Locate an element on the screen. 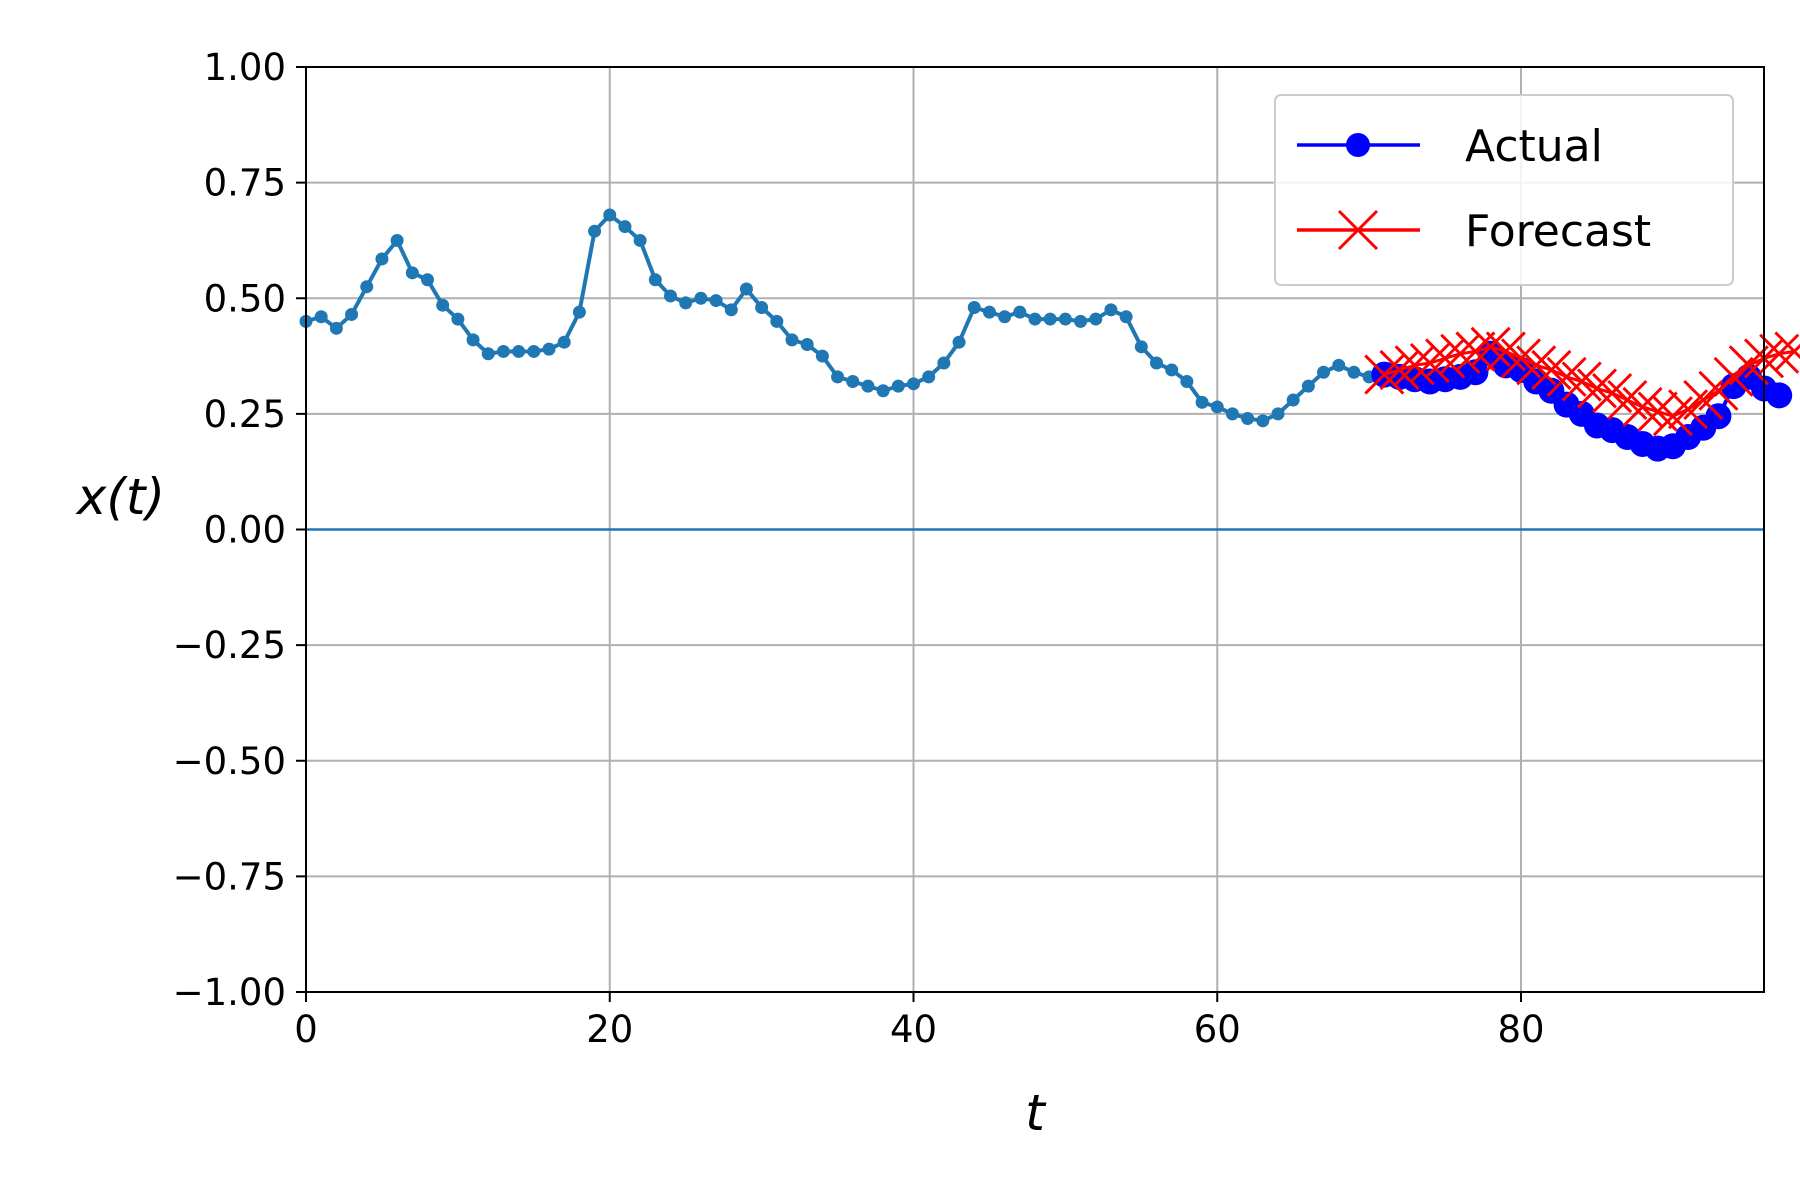 Image resolution: width=1800 pixels, height=1200 pixels. legend-box is located at coordinates (1504, 190).